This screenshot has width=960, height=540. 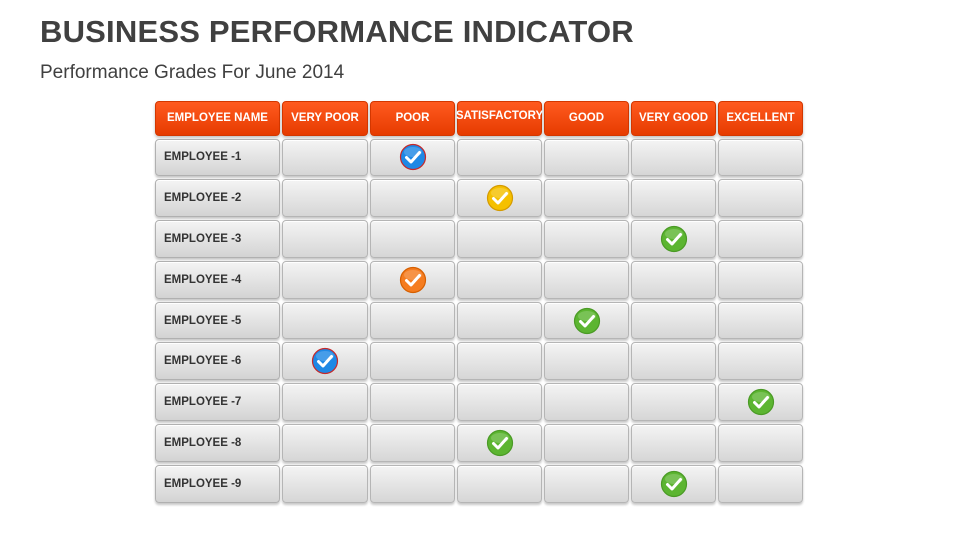 What do you see at coordinates (217, 198) in the screenshot?
I see `employee-name-cell: EMPLOYEE -2` at bounding box center [217, 198].